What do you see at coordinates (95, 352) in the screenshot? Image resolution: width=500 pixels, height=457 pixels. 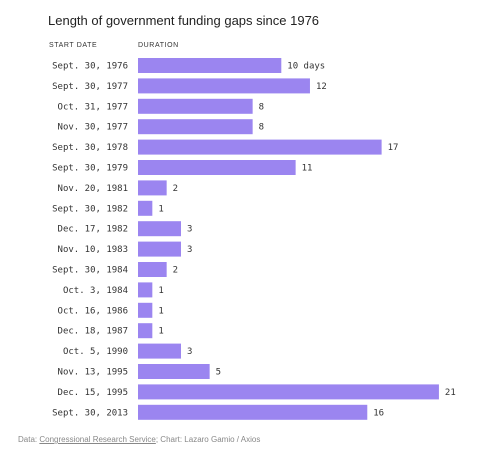 I see `category-label: Oct. 5, 1990` at bounding box center [95, 352].